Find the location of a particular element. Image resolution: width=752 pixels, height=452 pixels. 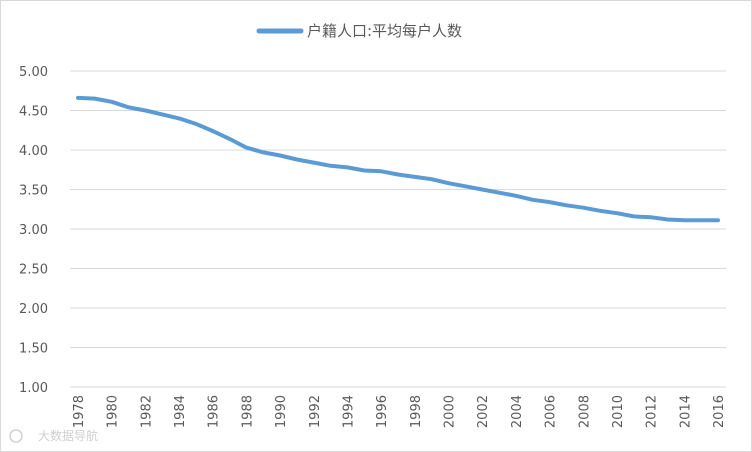

x-tick-label: 2006 is located at coordinates (551, 411).